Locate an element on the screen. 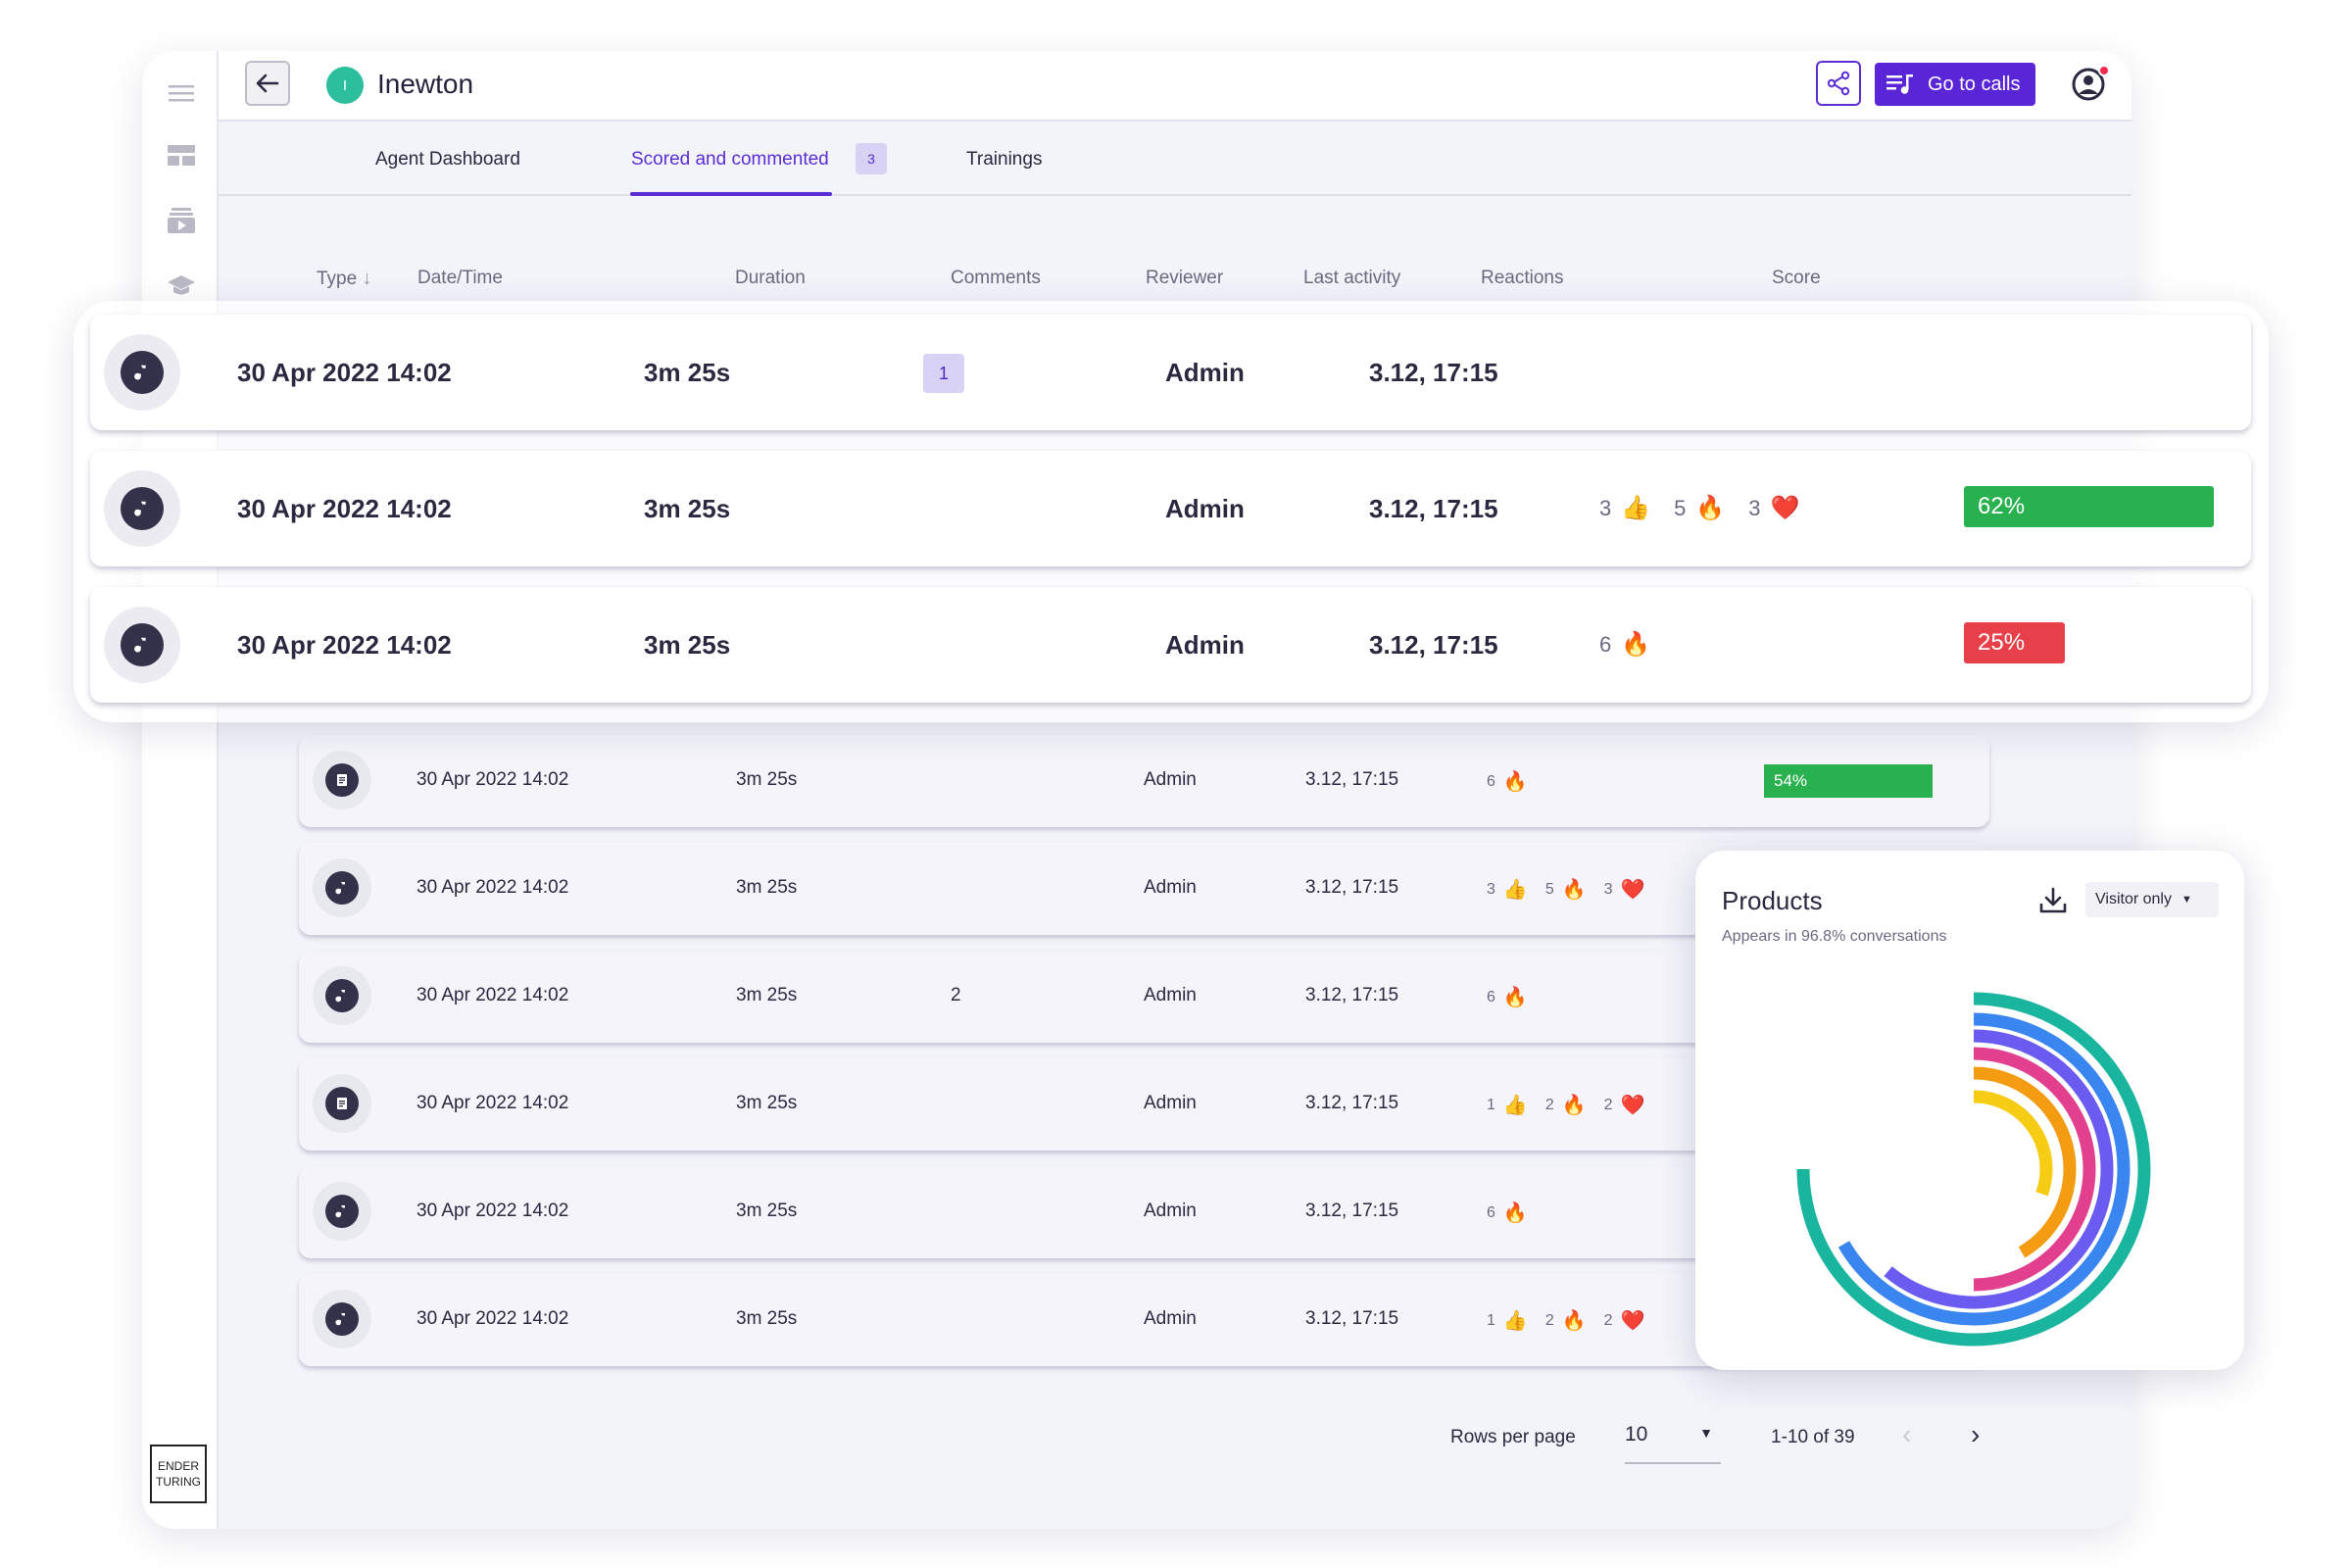  visitor-filter-select: Visitor only ▼ is located at coordinates (2152, 899).